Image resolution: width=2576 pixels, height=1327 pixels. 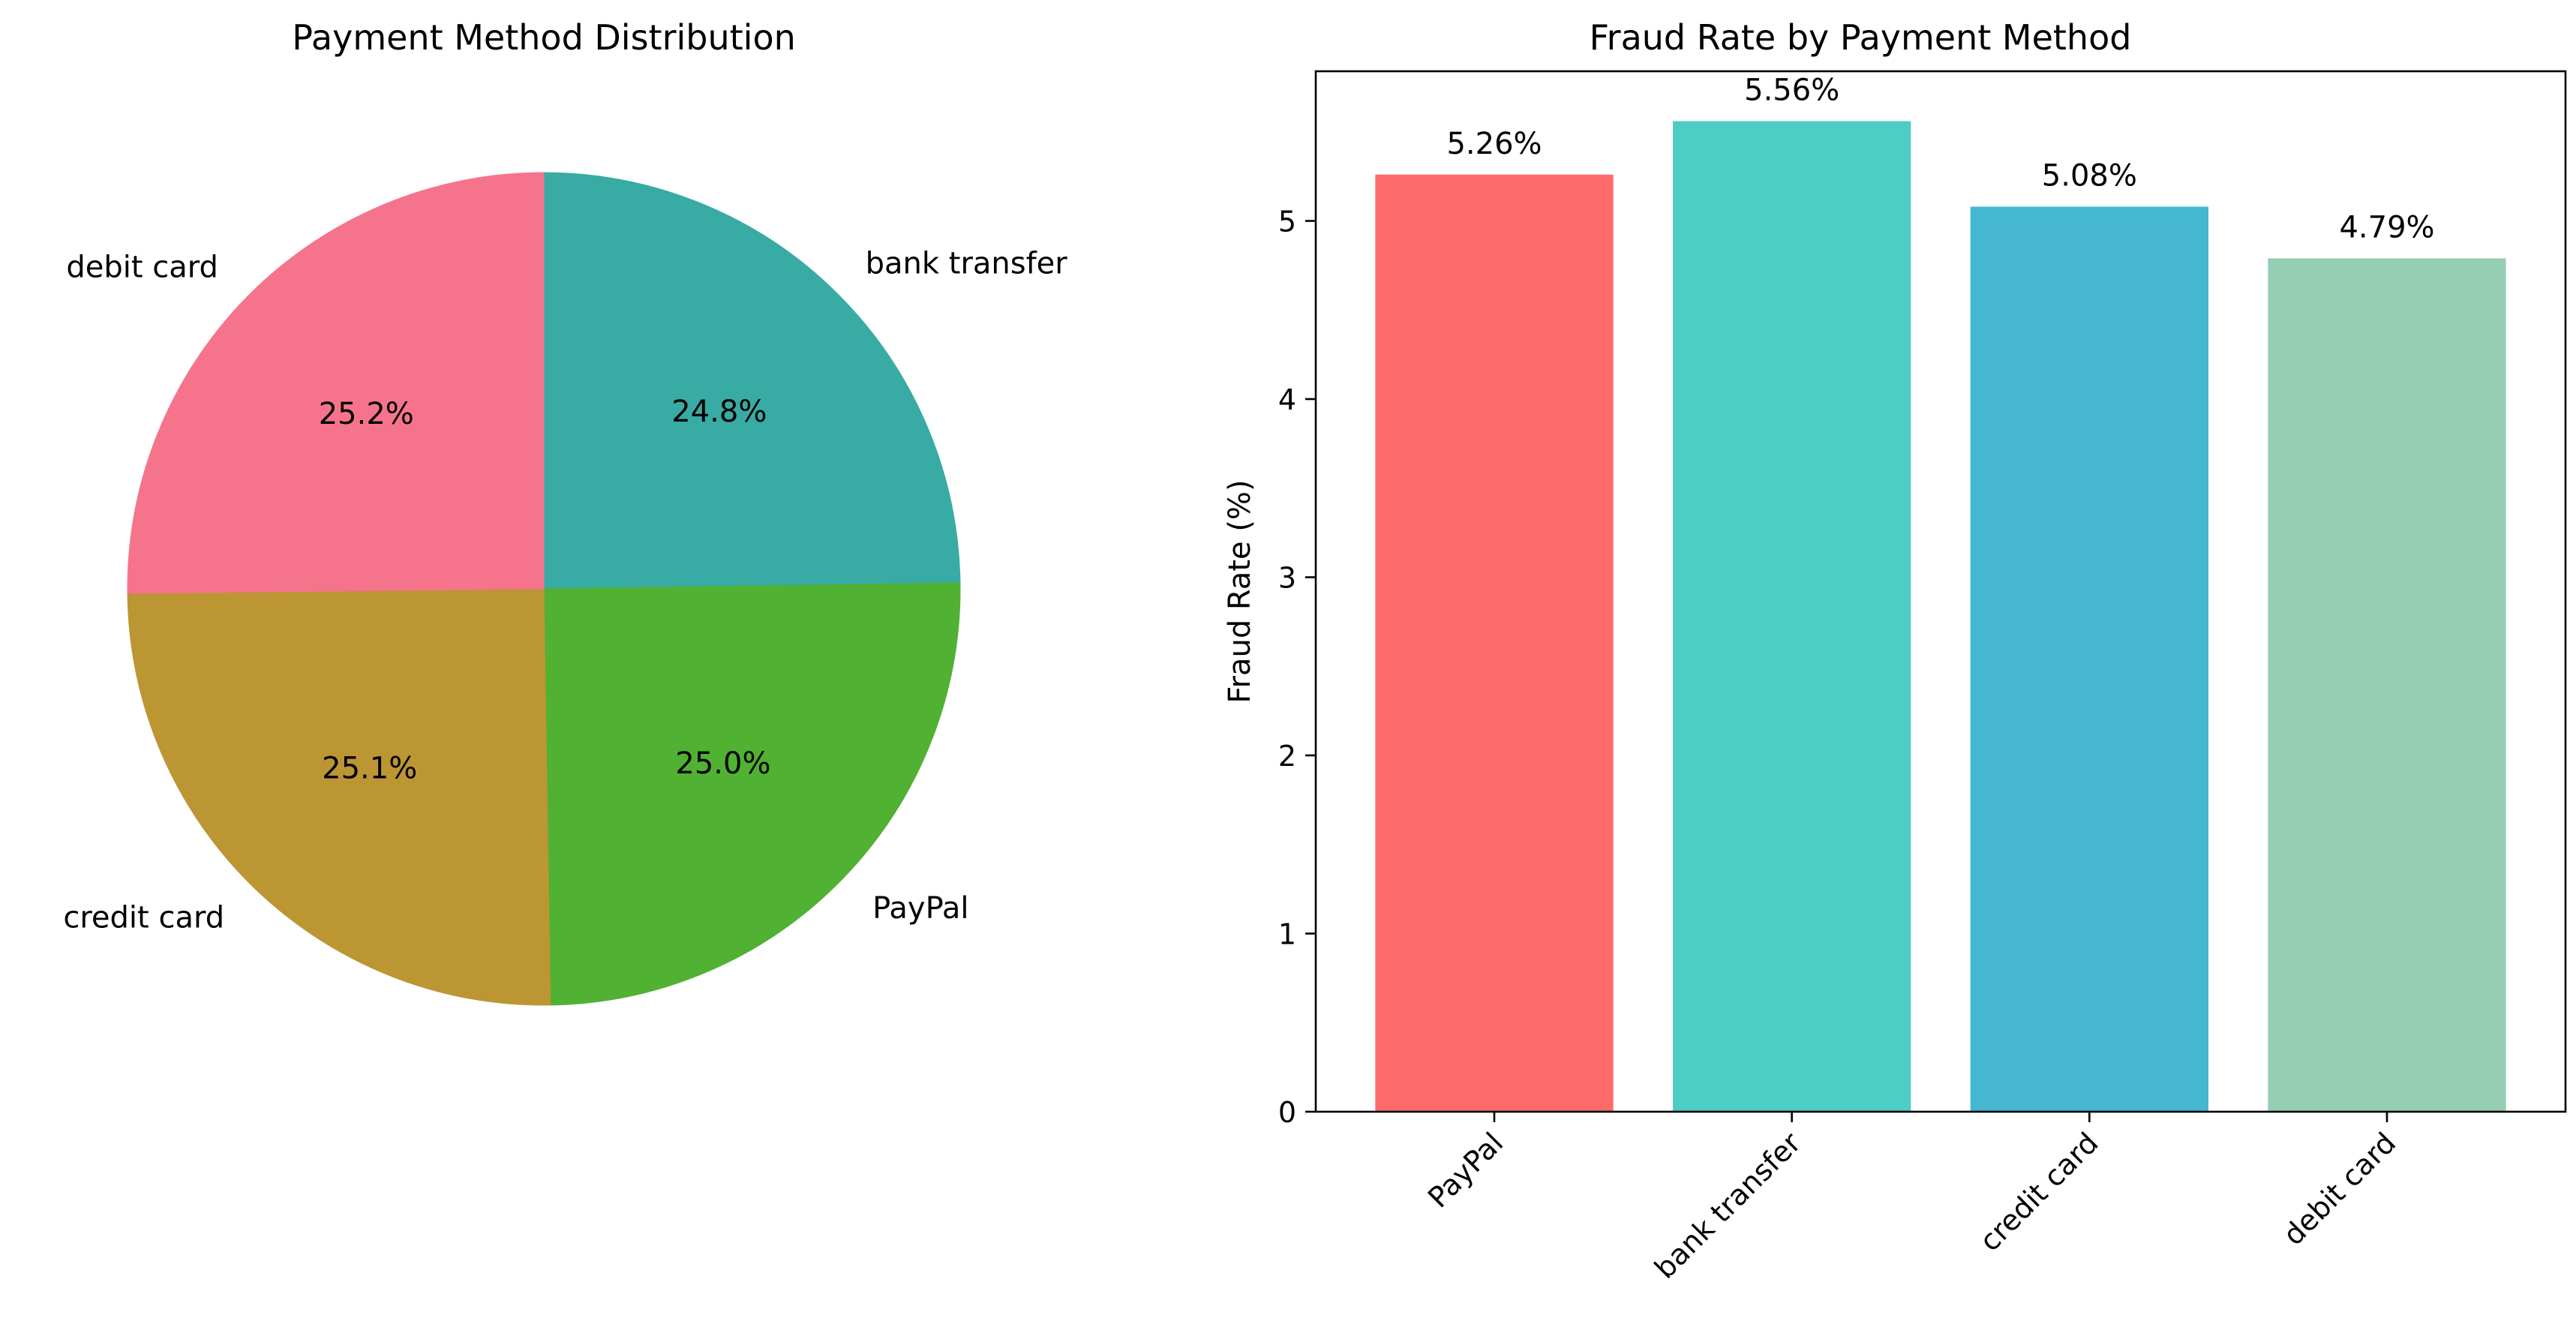 What do you see at coordinates (967, 263) in the screenshot?
I see `pie-category-label-bank-transfer: bank transfer` at bounding box center [967, 263].